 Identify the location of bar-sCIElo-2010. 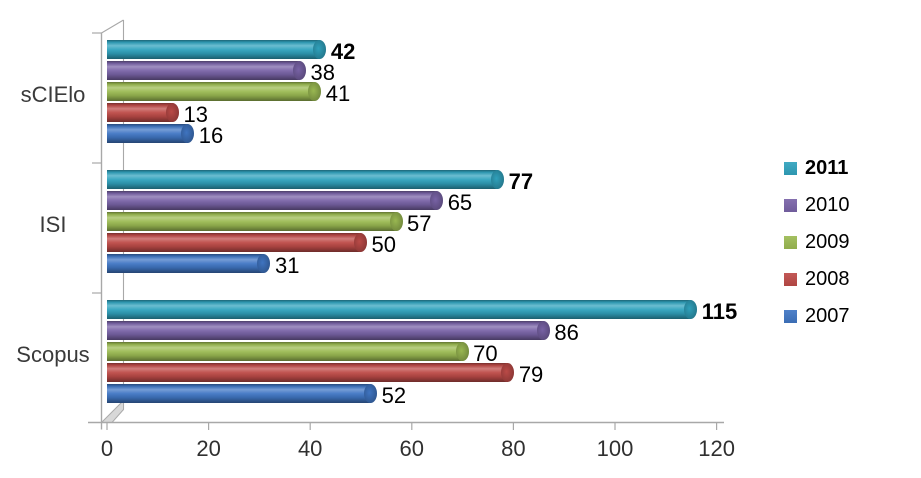
(207, 70).